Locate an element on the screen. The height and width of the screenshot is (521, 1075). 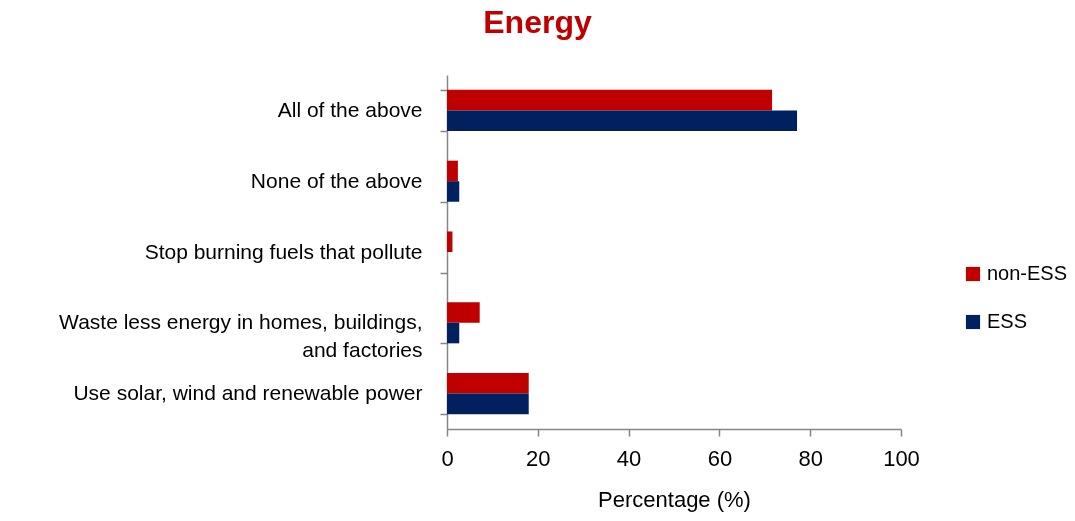
x-tick-label: 60 is located at coordinates (720, 458).